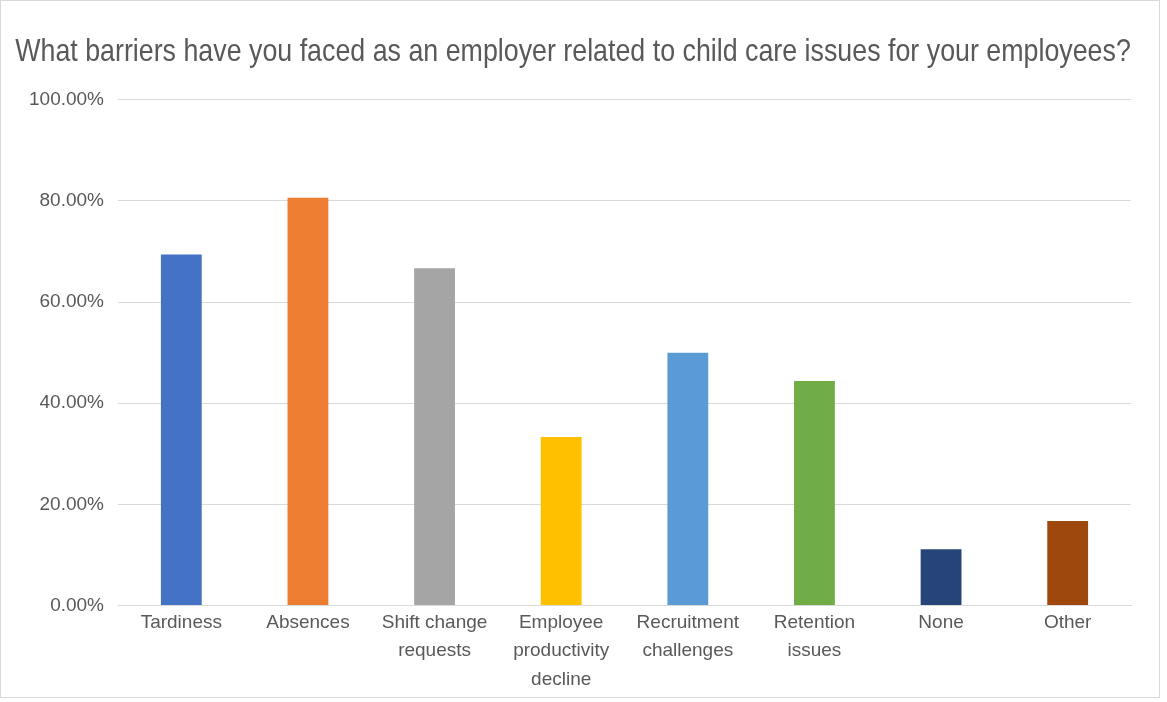 Image resolution: width=1167 pixels, height=702 pixels. Describe the element at coordinates (561, 649) in the screenshot. I see `x-tick-label: Employee productivity decline` at that location.